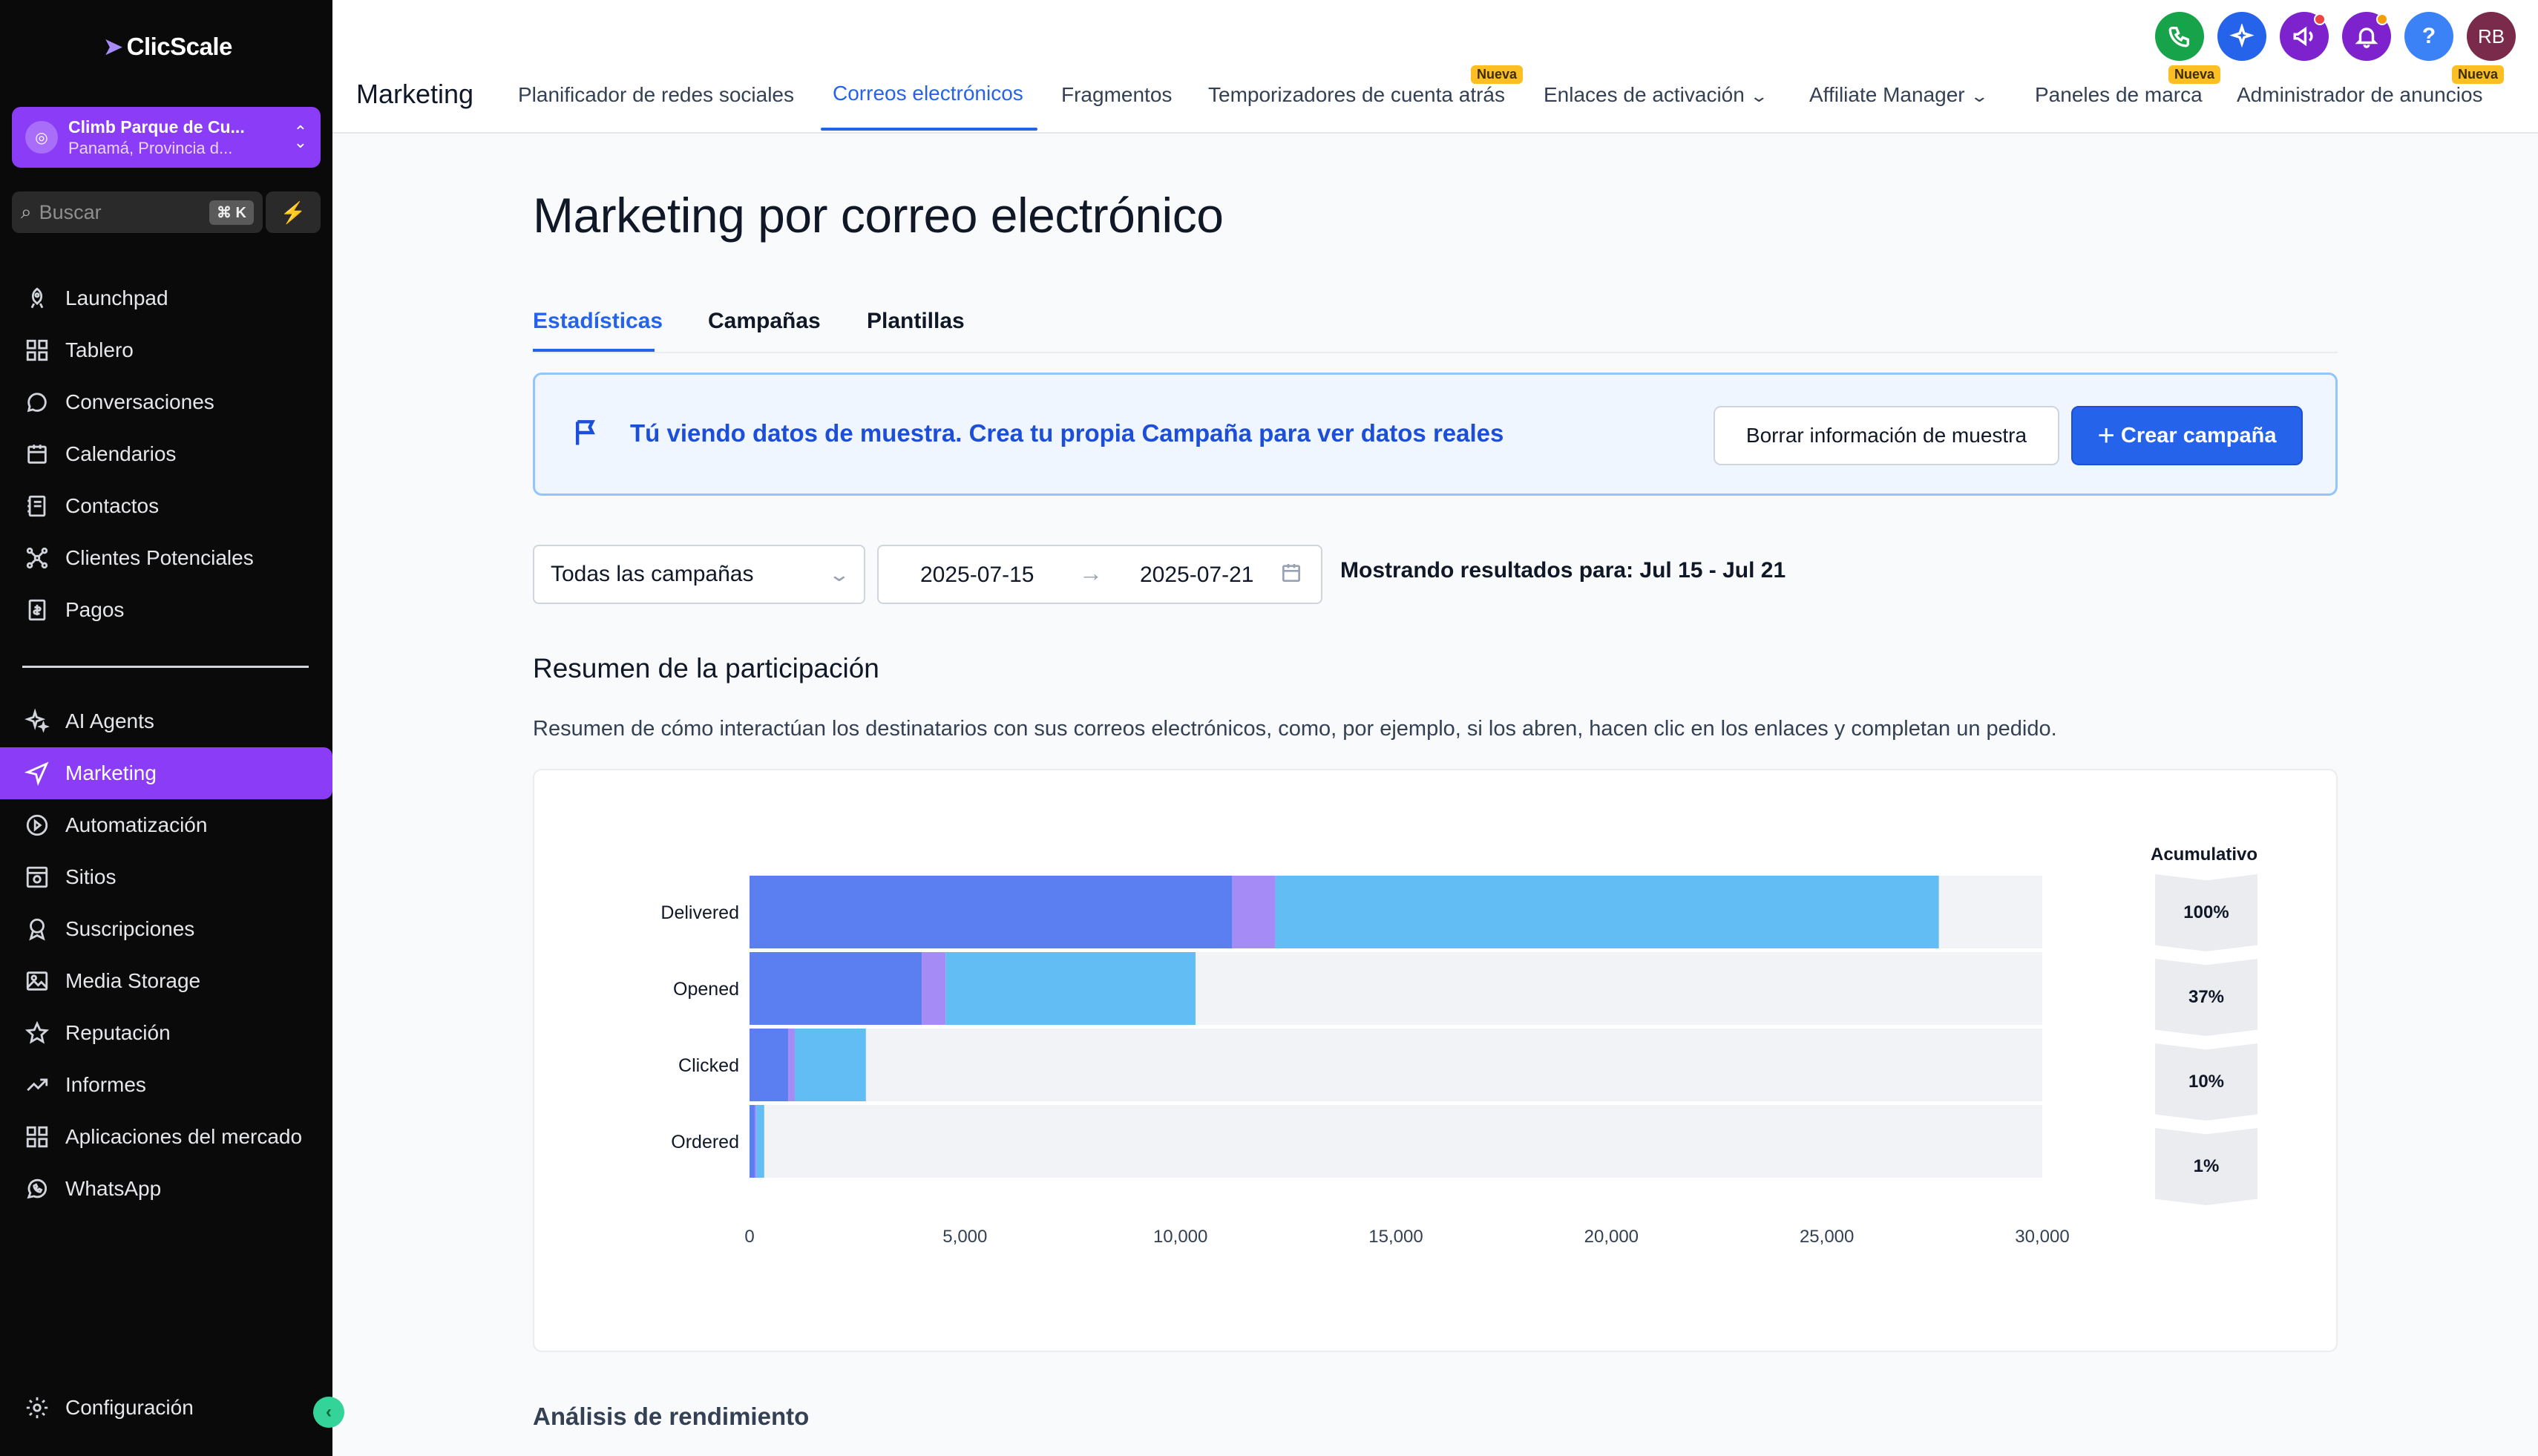  Describe the element at coordinates (1827, 1237) in the screenshot. I see `x-tick-label: 25,000` at that location.